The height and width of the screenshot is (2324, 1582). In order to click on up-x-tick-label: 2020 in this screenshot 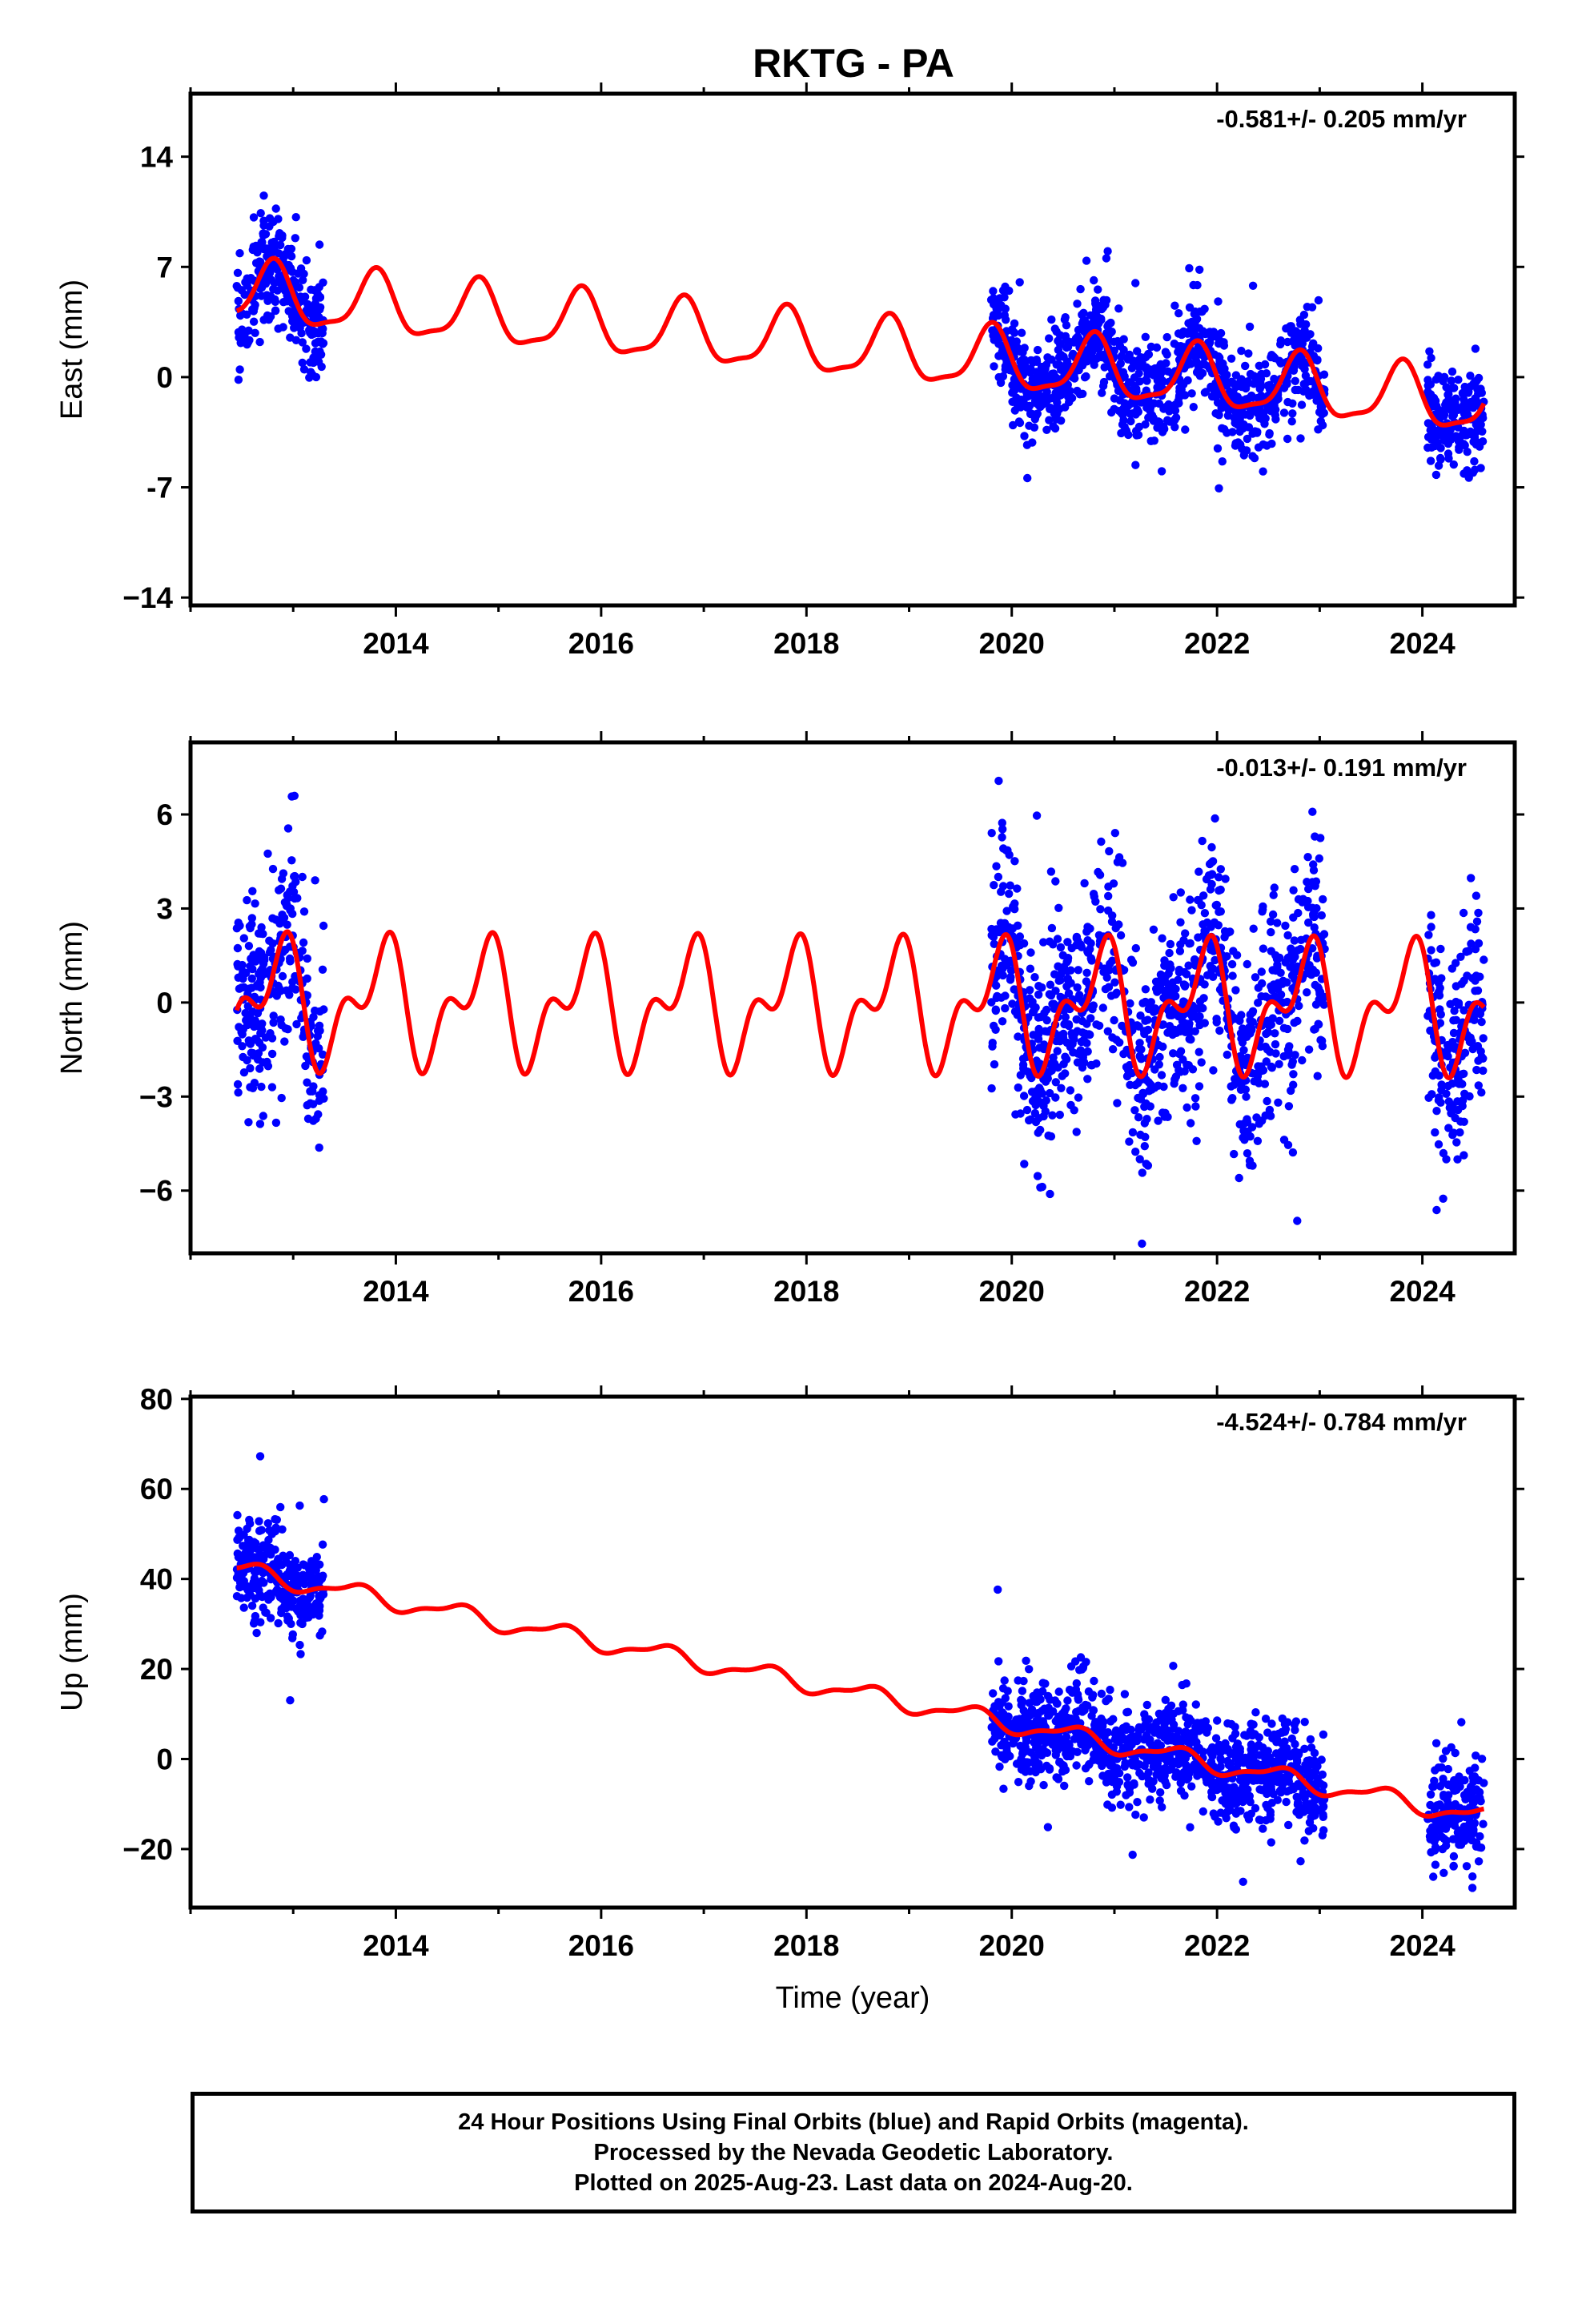, I will do `click(1012, 1945)`.